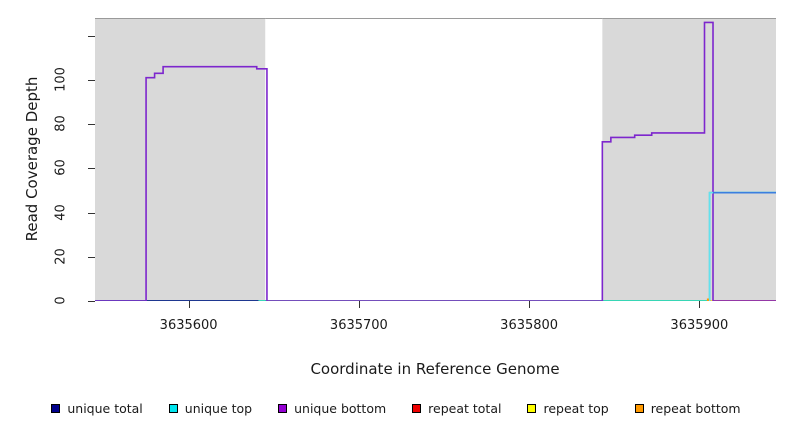 The image size is (792, 432). Describe the element at coordinates (529, 325) in the screenshot. I see `x-tick-label: 3635800` at that location.